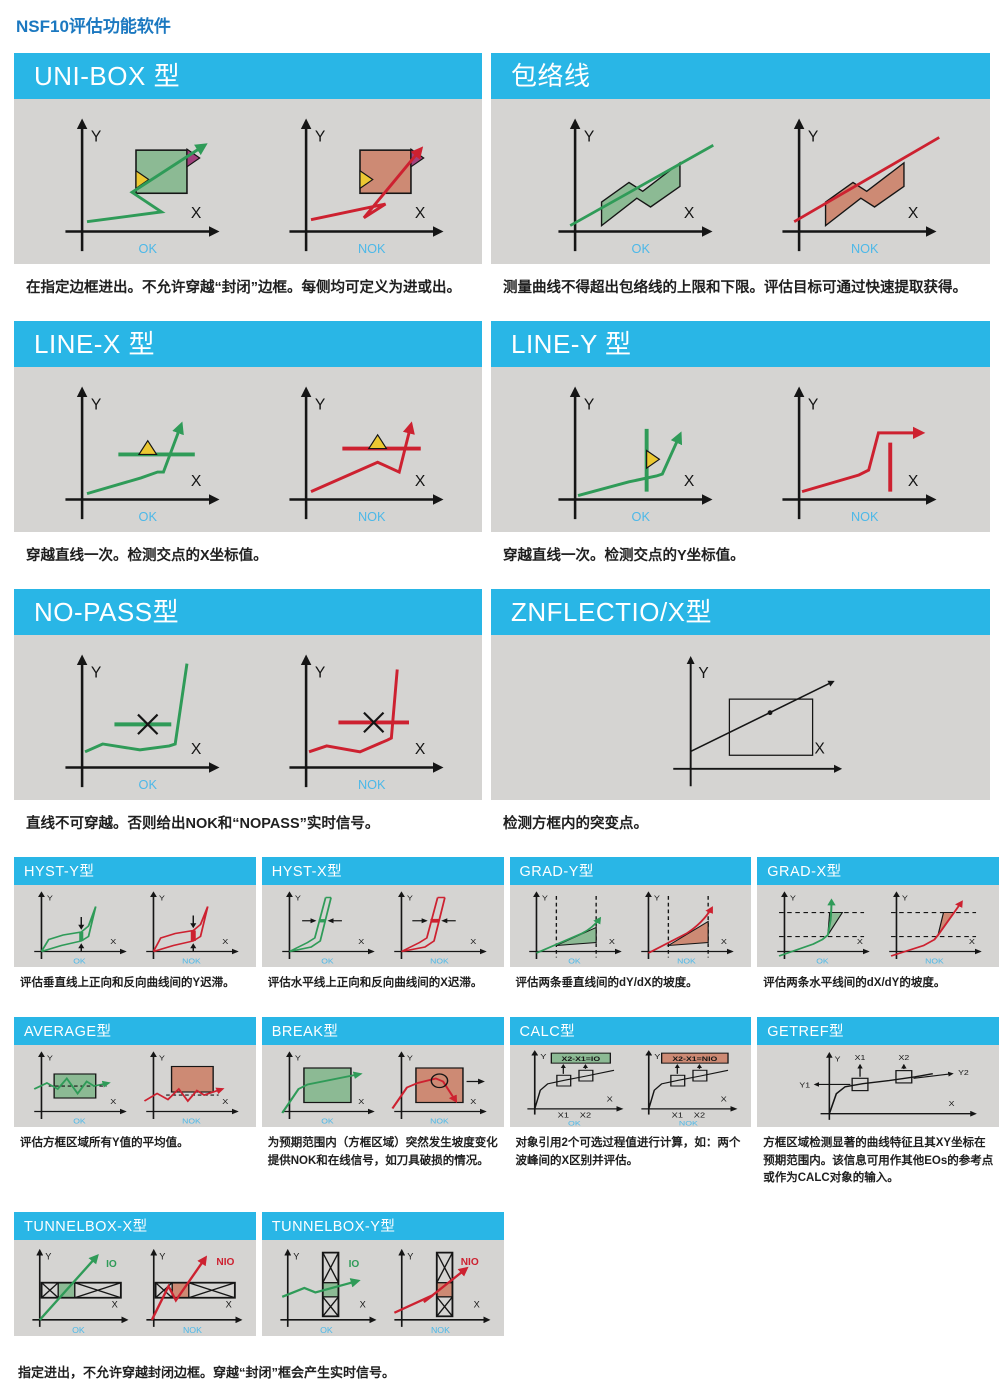 The height and width of the screenshot is (1397, 1000). Describe the element at coordinates (740, 344) in the screenshot. I see `section-liney-header: LINE-Y 型` at that location.